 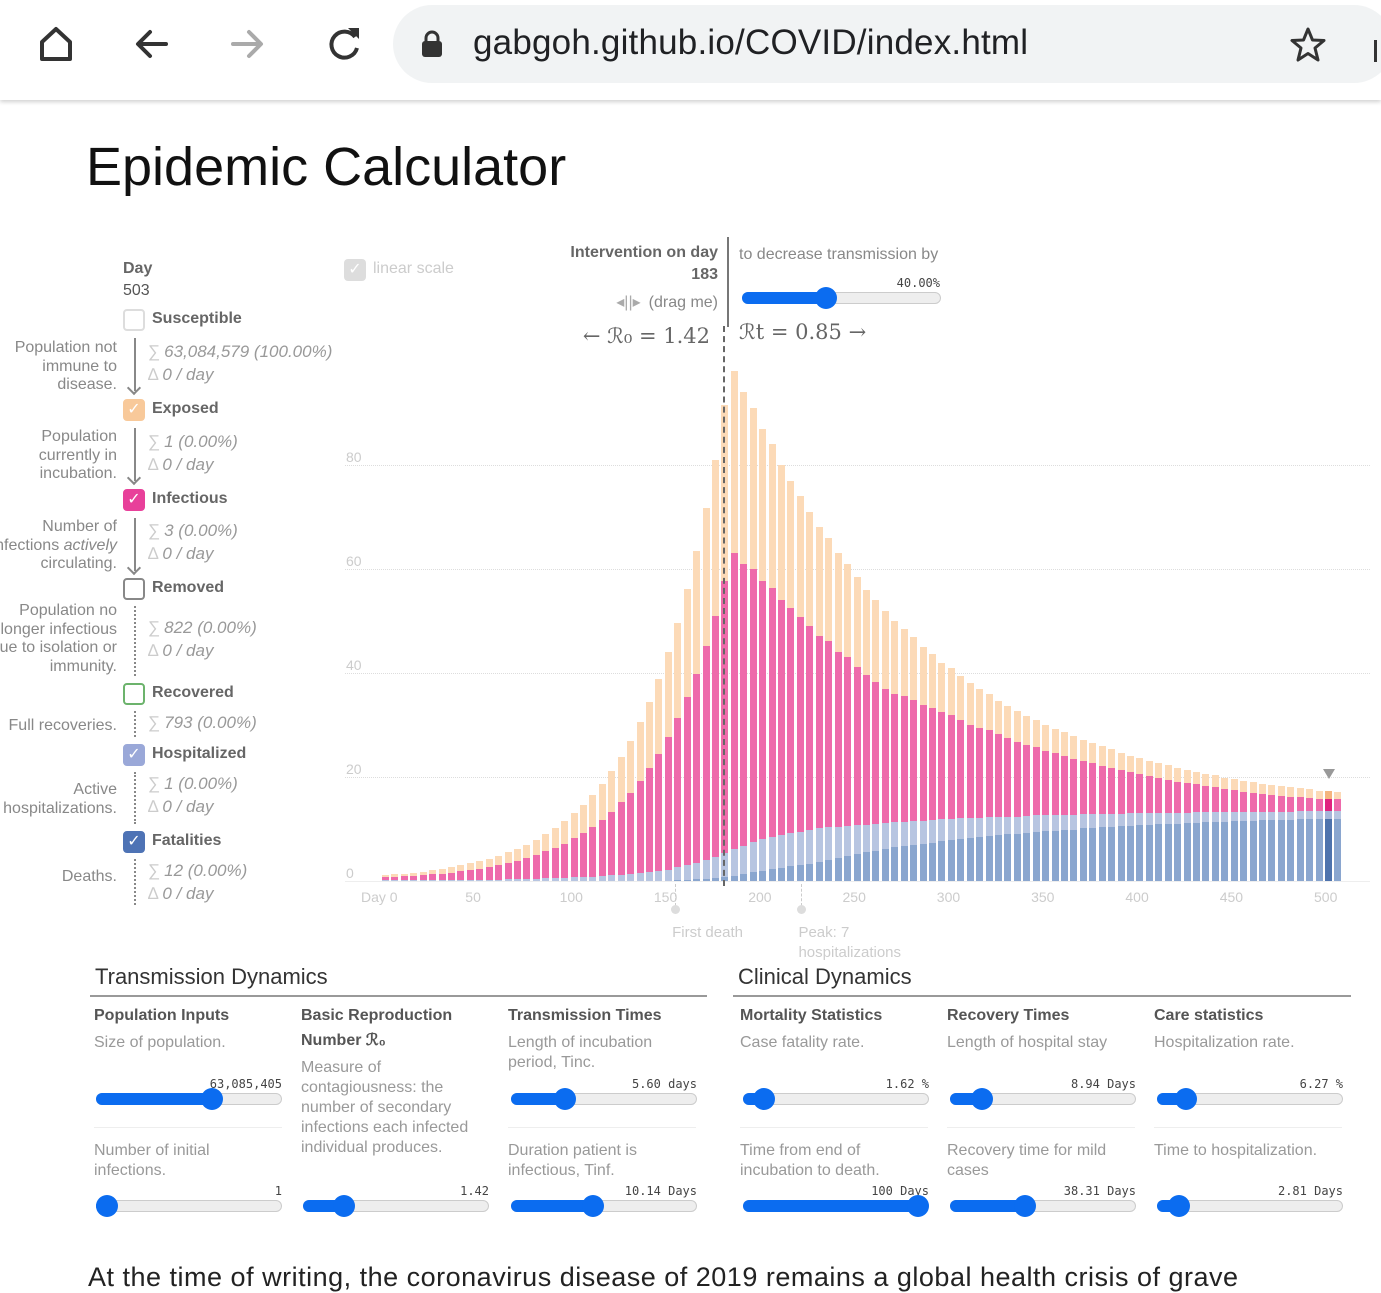 I want to click on time-to-hospitalization-slider: 2.81 Days, so click(x=1251, y=1204).